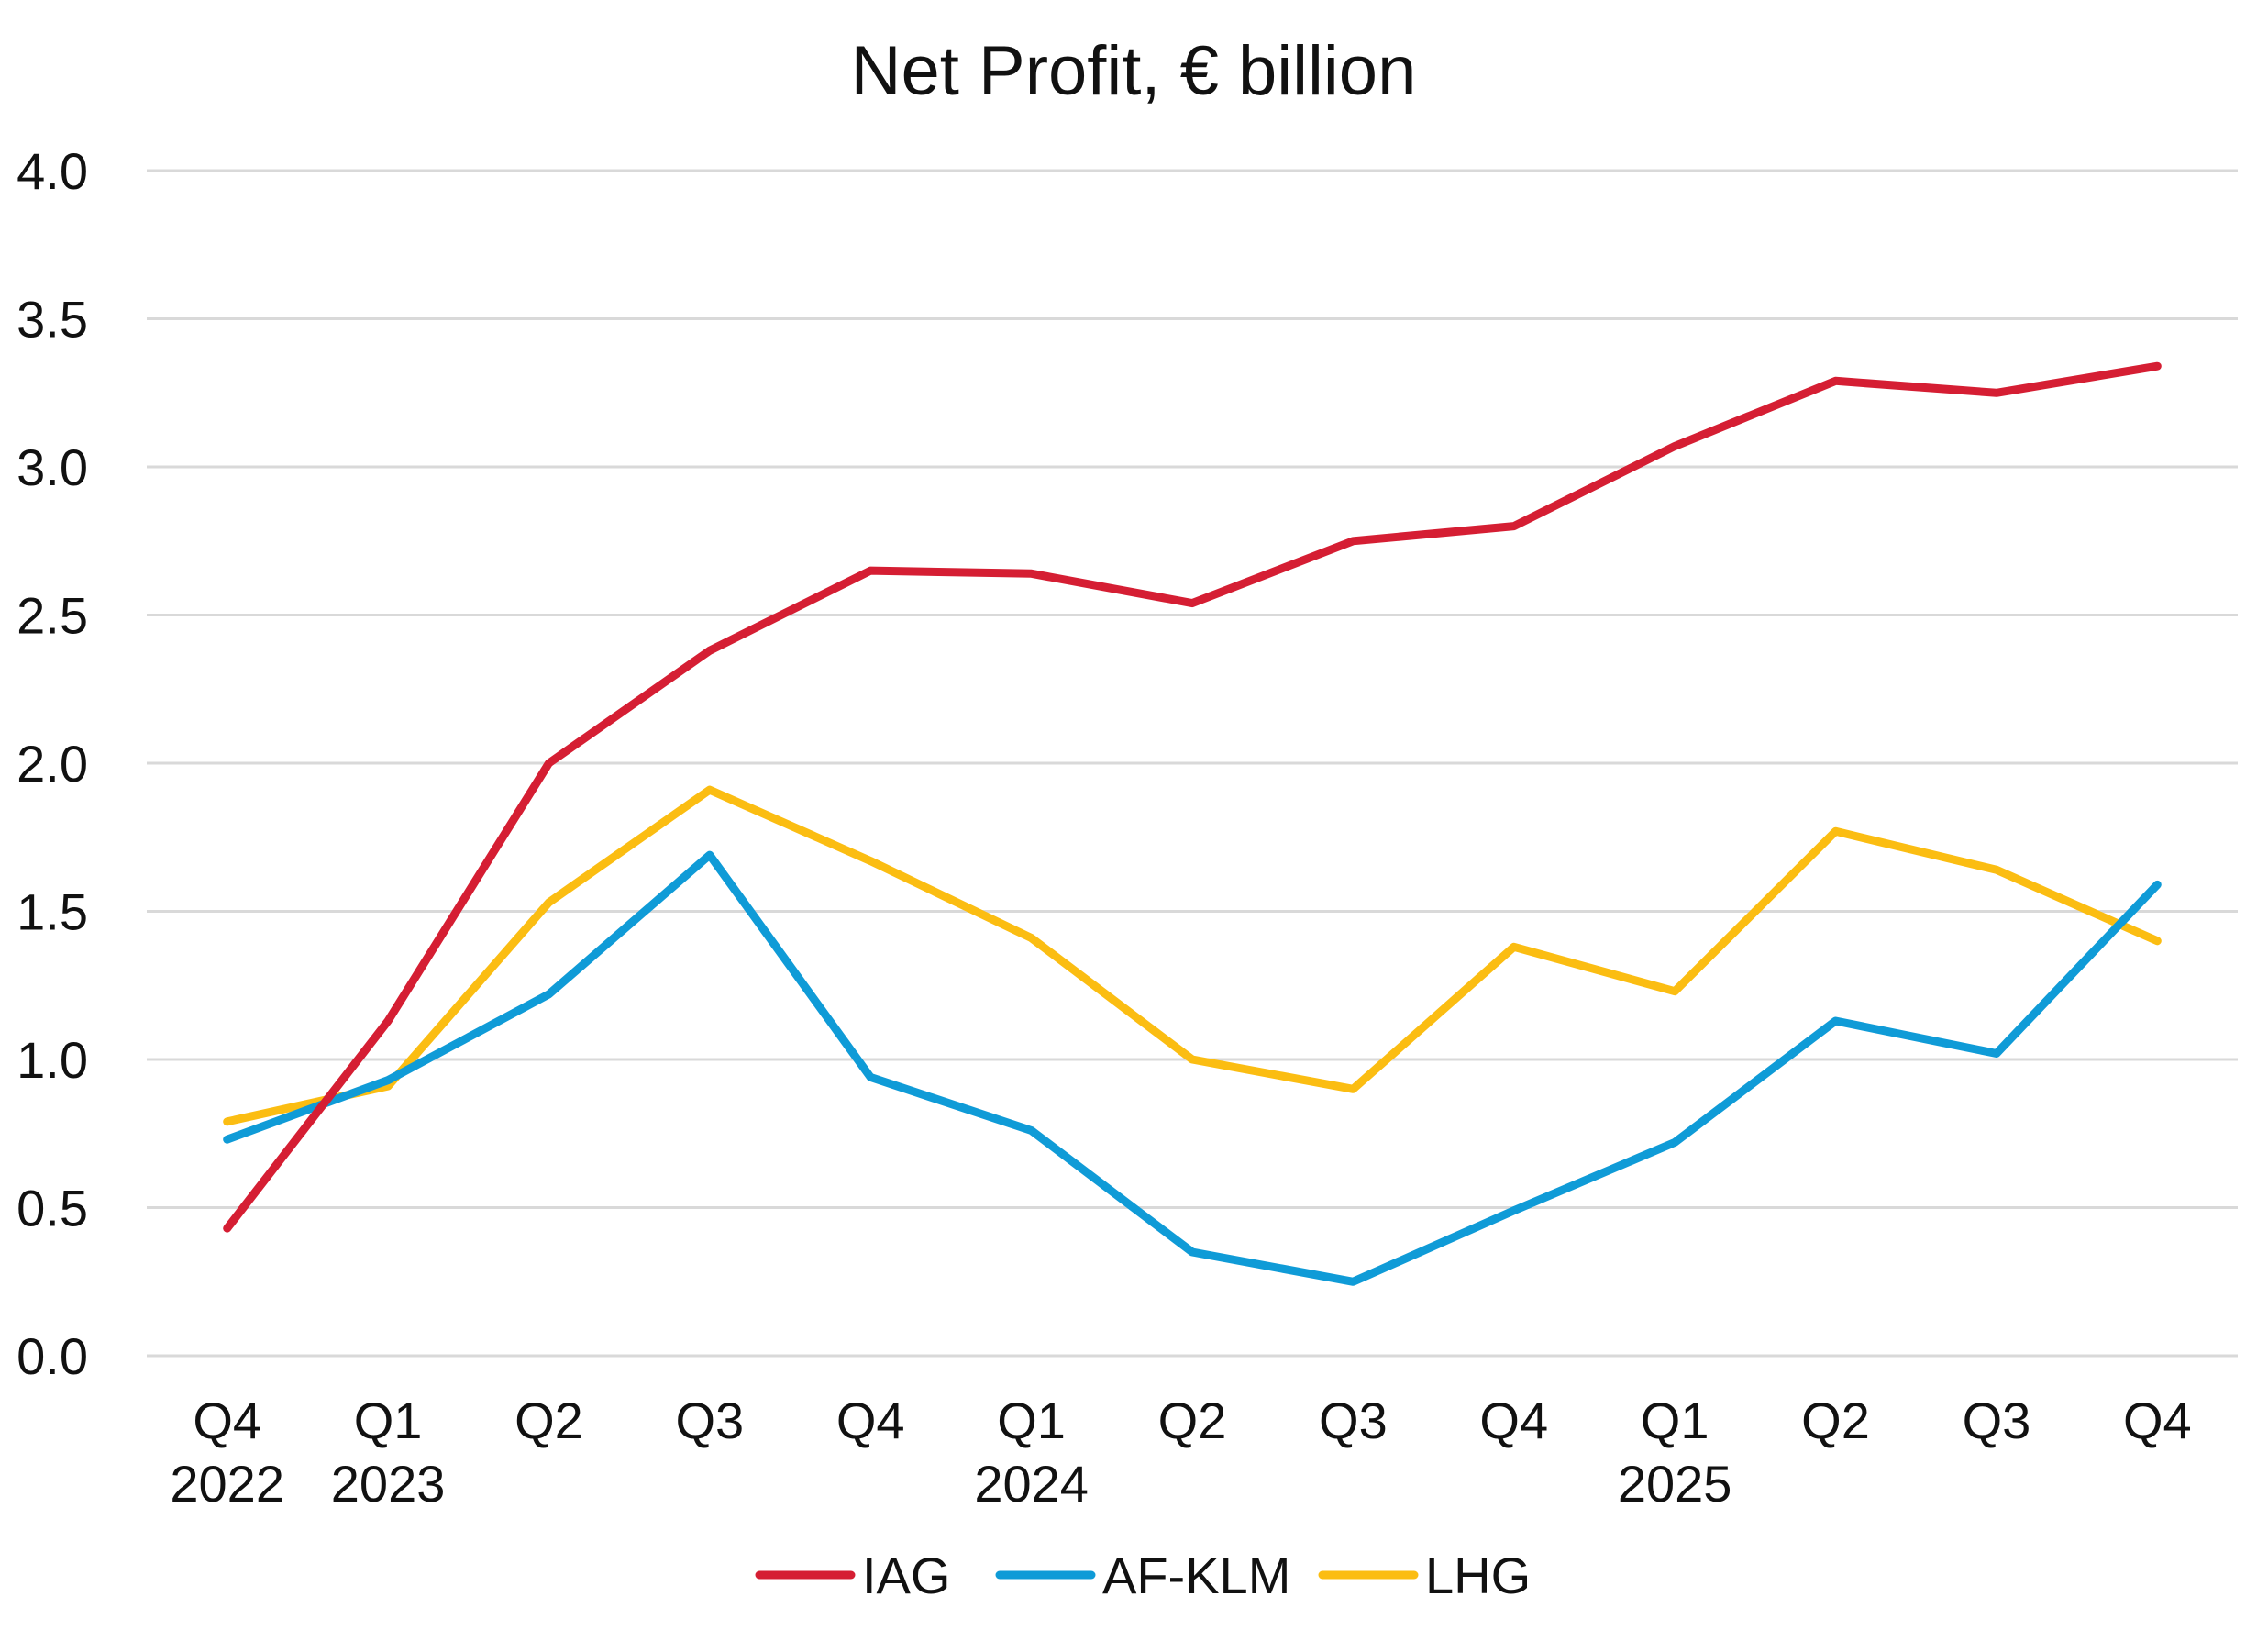 This screenshot has width=2268, height=1630. What do you see at coordinates (227, 1484) in the screenshot?
I see `x-tick-label-year: 2022` at bounding box center [227, 1484].